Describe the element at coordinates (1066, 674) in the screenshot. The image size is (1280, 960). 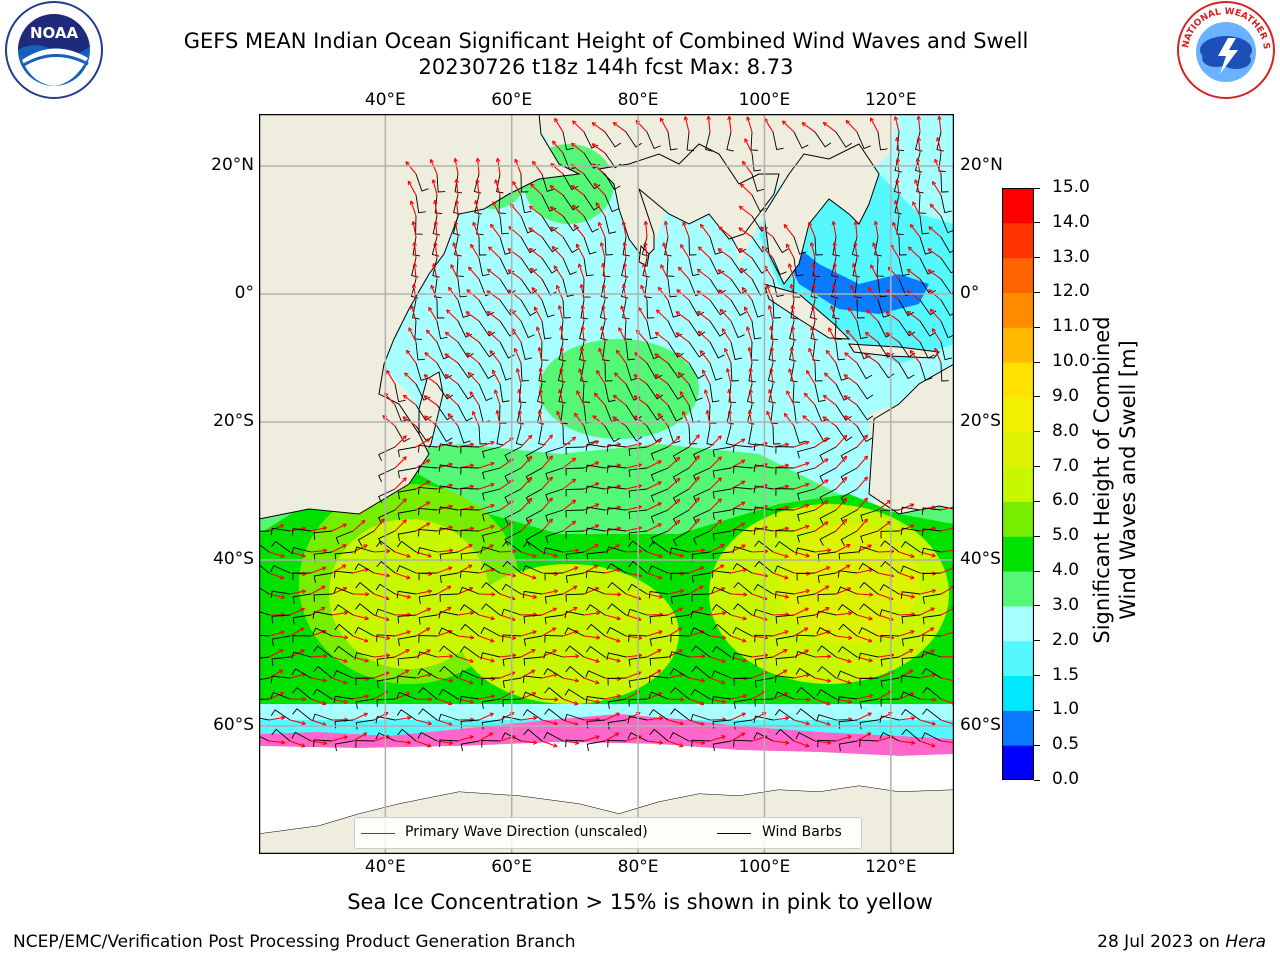
I see `colorbar-tick-label: 1.5` at that location.